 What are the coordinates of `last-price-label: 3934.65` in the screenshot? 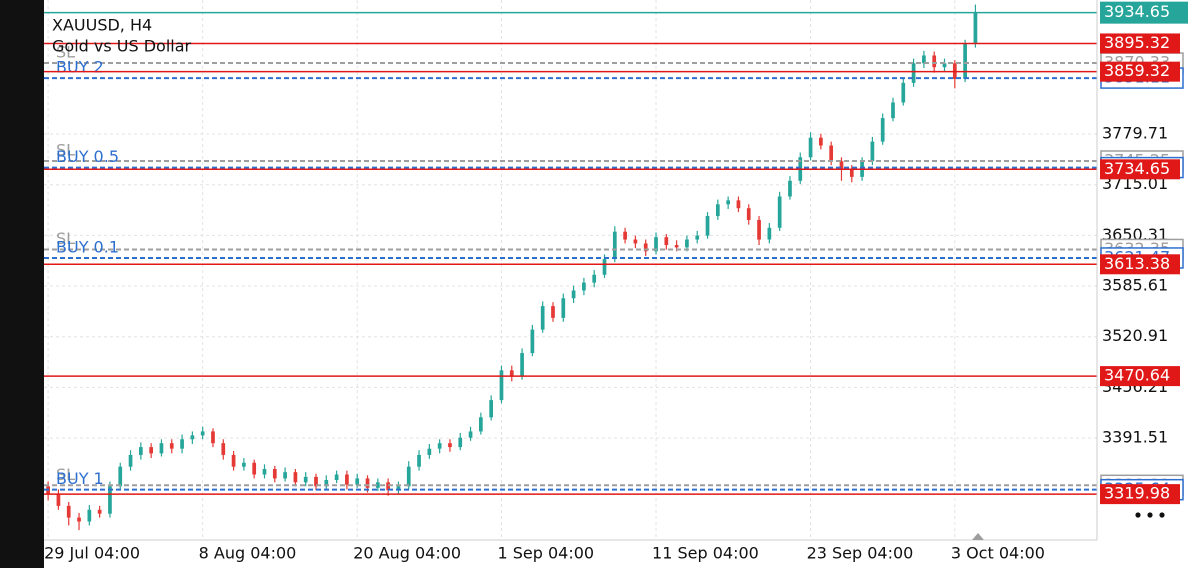 It's located at (1137, 11).